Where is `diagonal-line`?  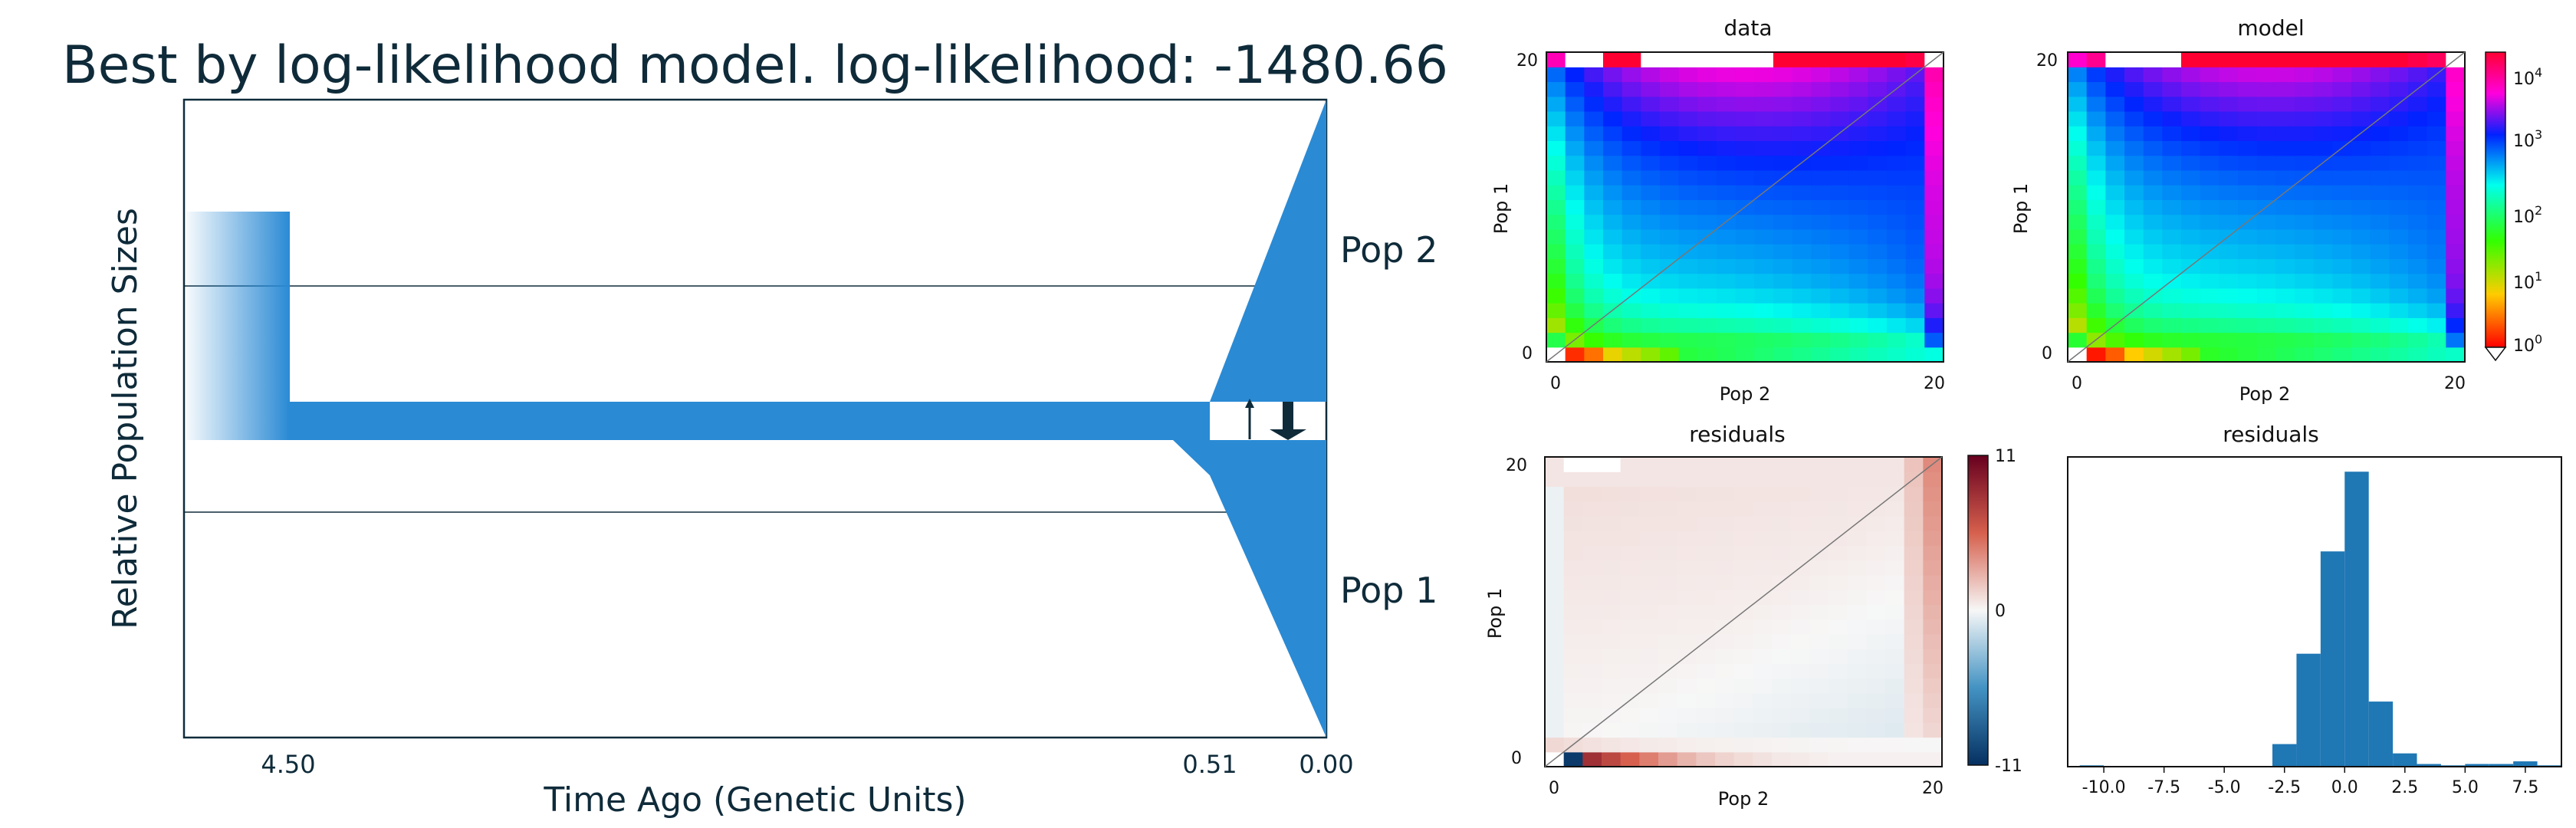
diagonal-line is located at coordinates (2266, 207).